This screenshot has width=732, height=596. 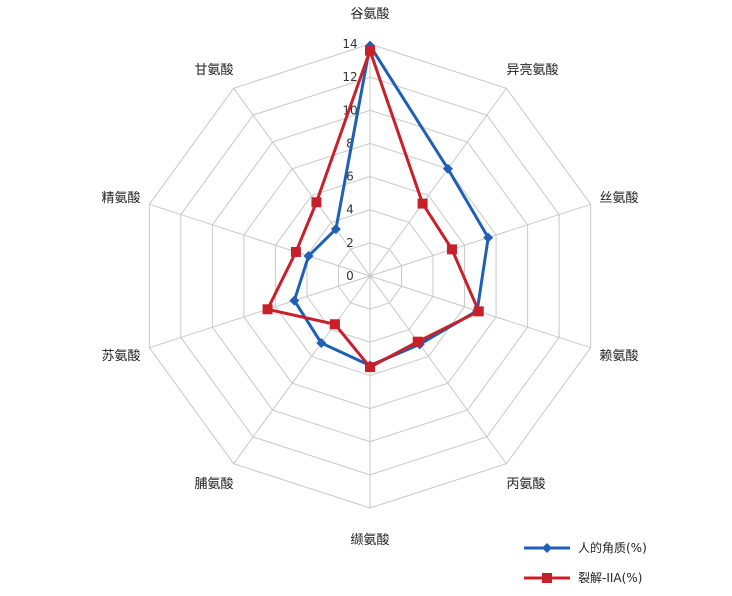 I want to click on axis-label: 苏氨酸, so click(x=121, y=356).